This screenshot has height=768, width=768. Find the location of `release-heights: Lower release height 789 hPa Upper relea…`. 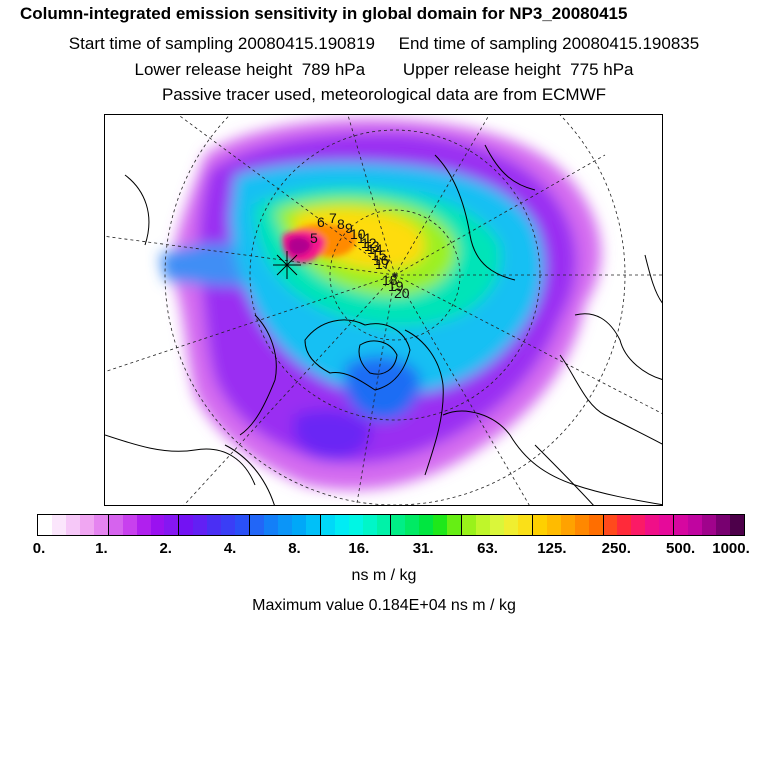

release-heights: Lower release height 789 hPa Upper relea… is located at coordinates (384, 70).